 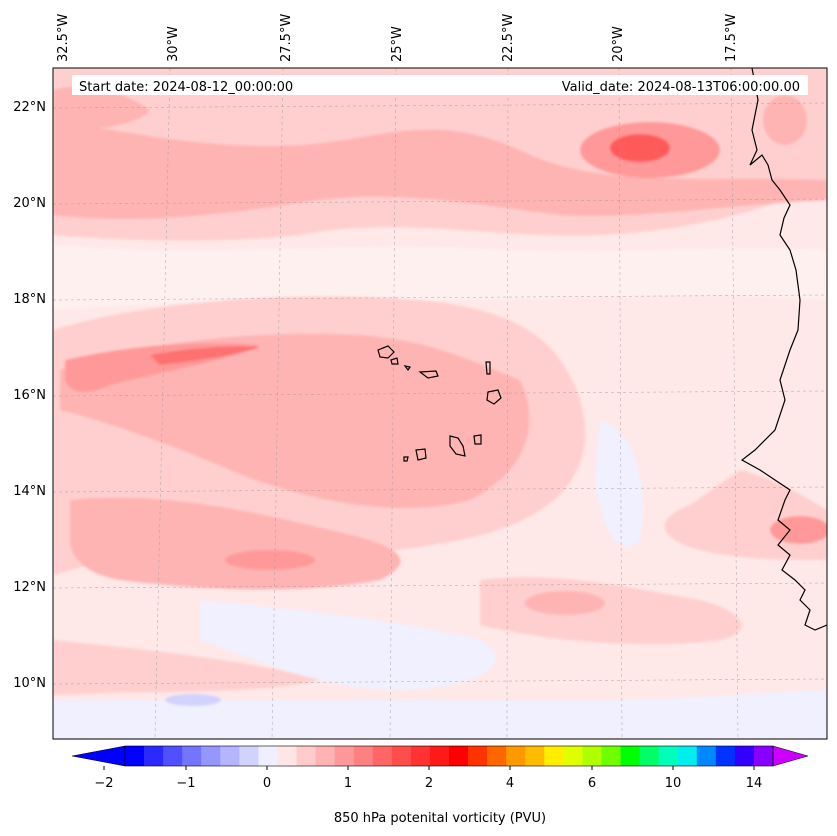 What do you see at coordinates (29, 683) in the screenshot?
I see `lat-label: 10°N` at bounding box center [29, 683].